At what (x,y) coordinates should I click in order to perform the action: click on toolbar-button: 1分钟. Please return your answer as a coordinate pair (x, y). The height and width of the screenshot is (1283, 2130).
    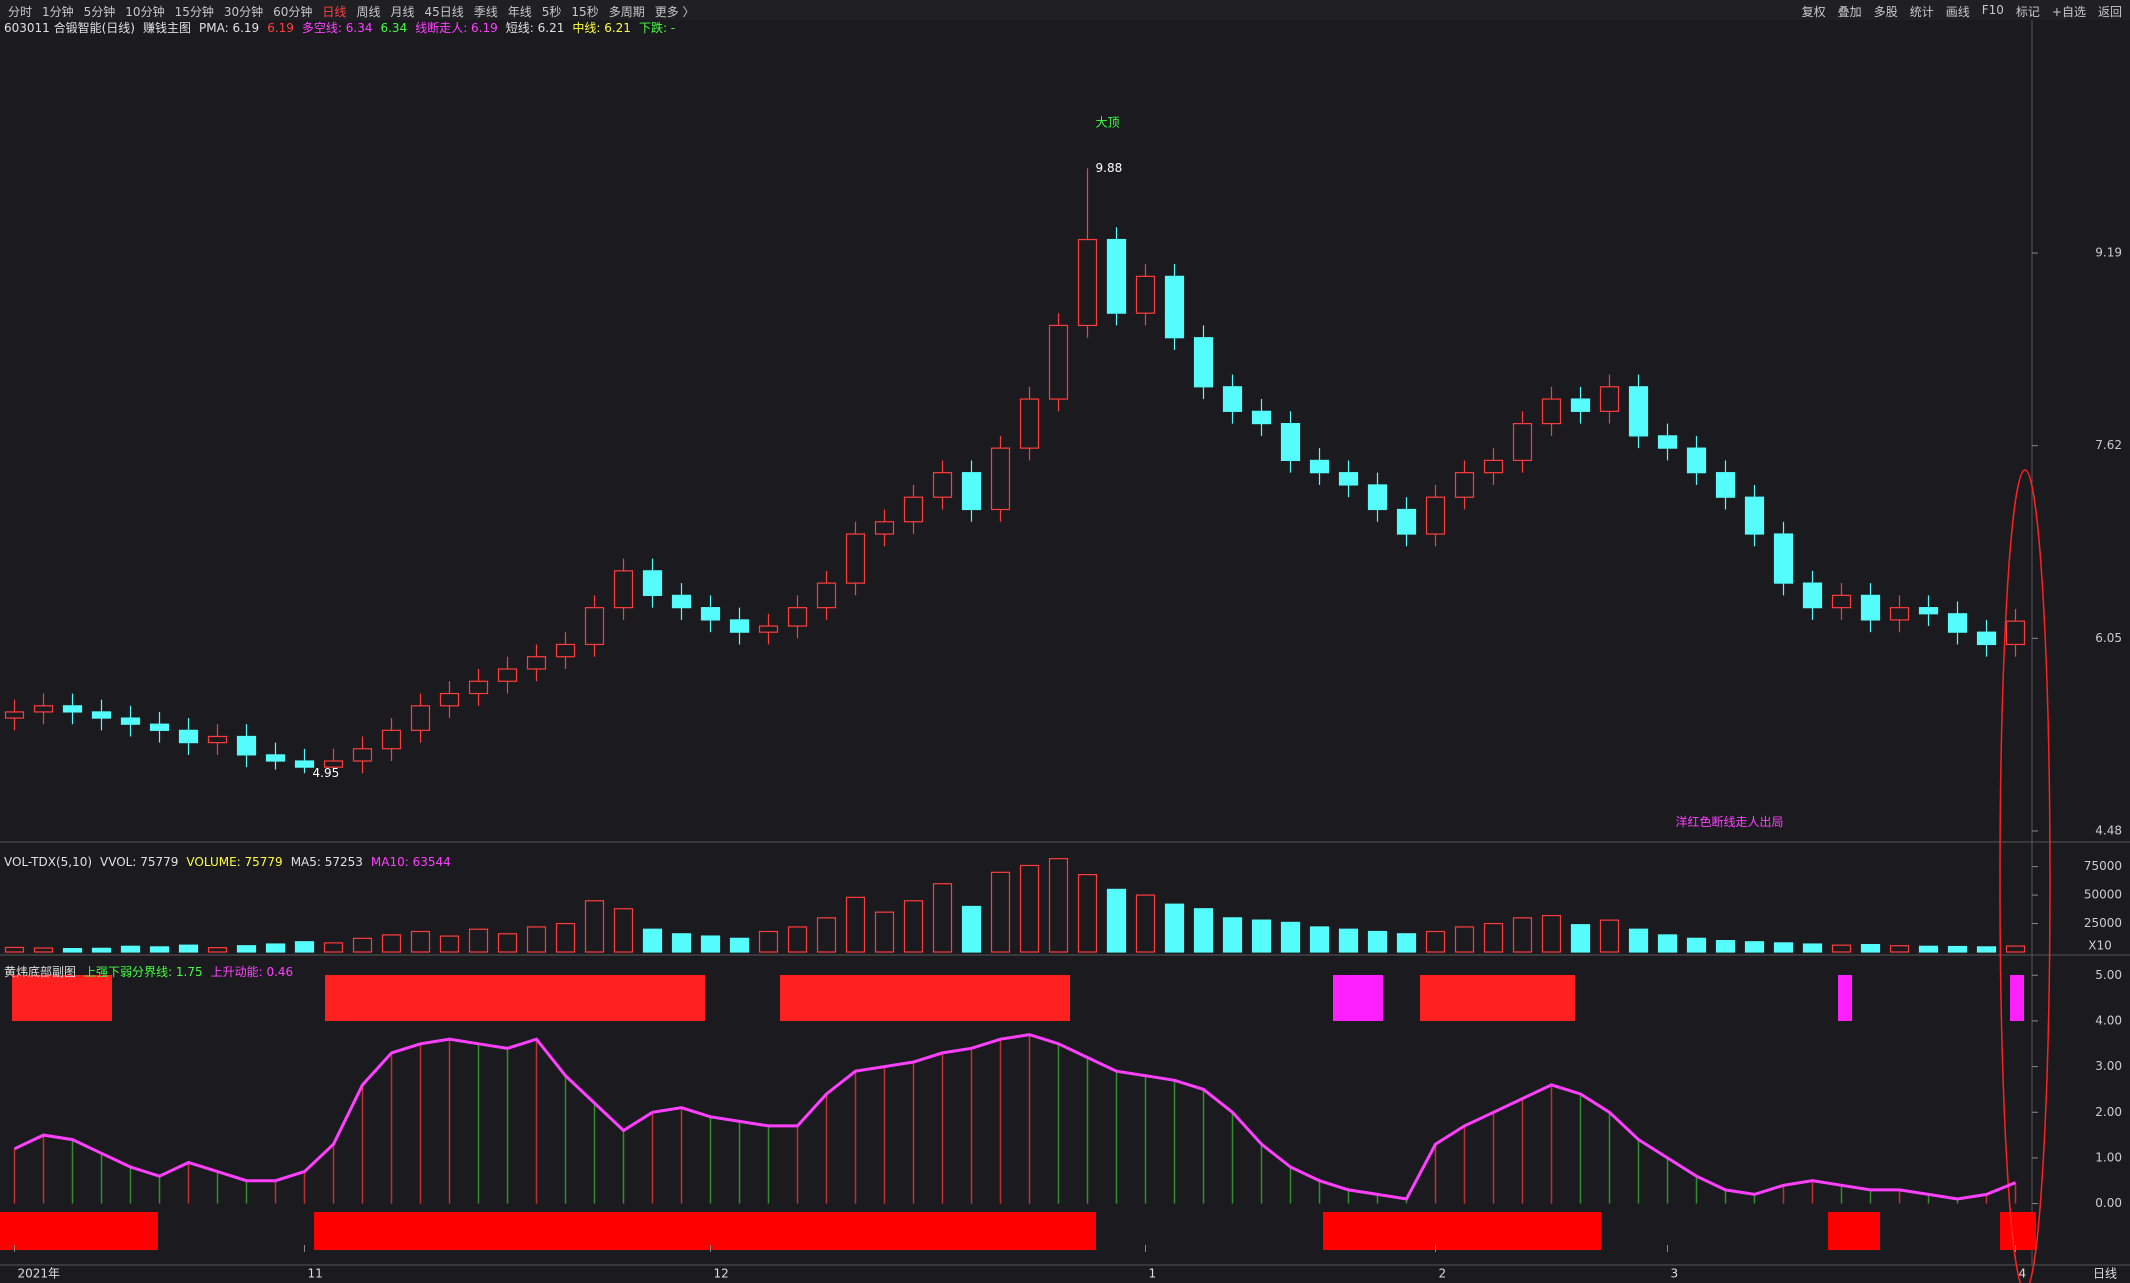
    Looking at the image, I should click on (58, 12).